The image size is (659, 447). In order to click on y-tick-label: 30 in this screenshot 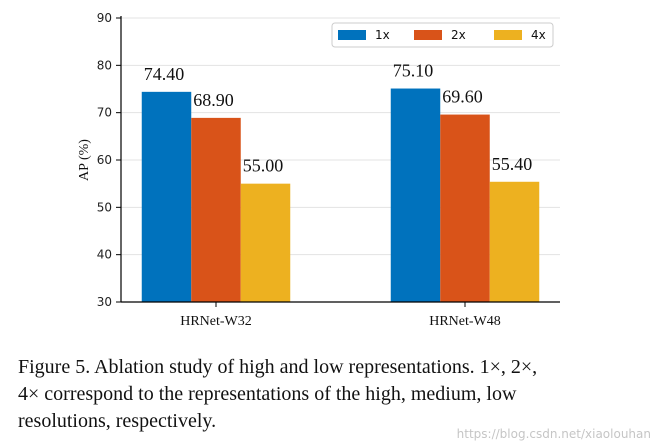, I will do `click(104, 302)`.